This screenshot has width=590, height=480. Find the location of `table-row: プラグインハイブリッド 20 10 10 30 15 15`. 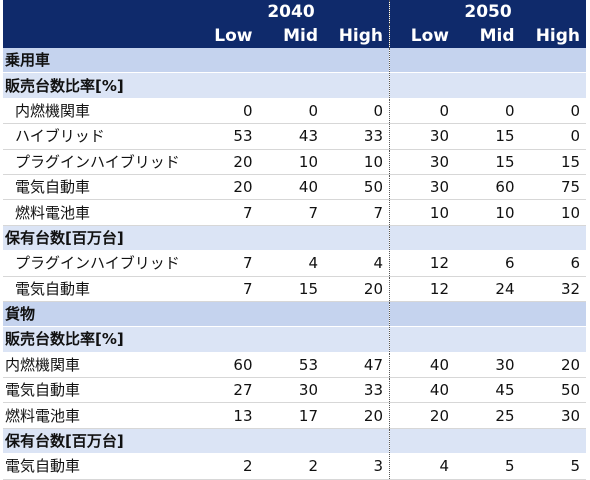

table-row: プラグインハイブリッド 20 10 10 30 15 15 is located at coordinates (295, 162).